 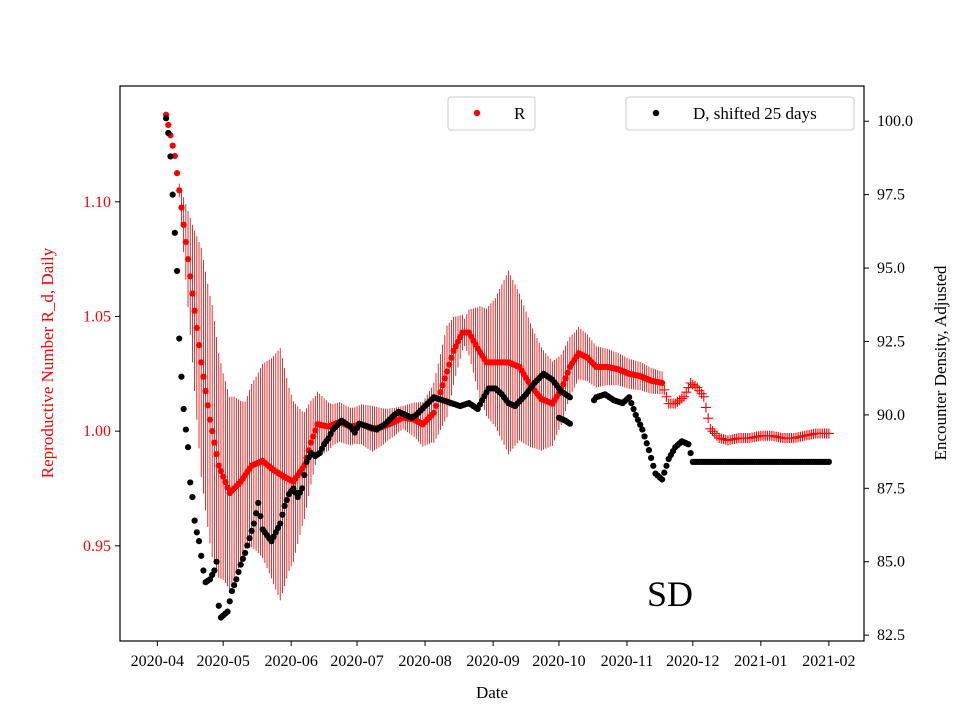 I want to click on left-y-tick-label: 1.05, so click(x=97, y=316).